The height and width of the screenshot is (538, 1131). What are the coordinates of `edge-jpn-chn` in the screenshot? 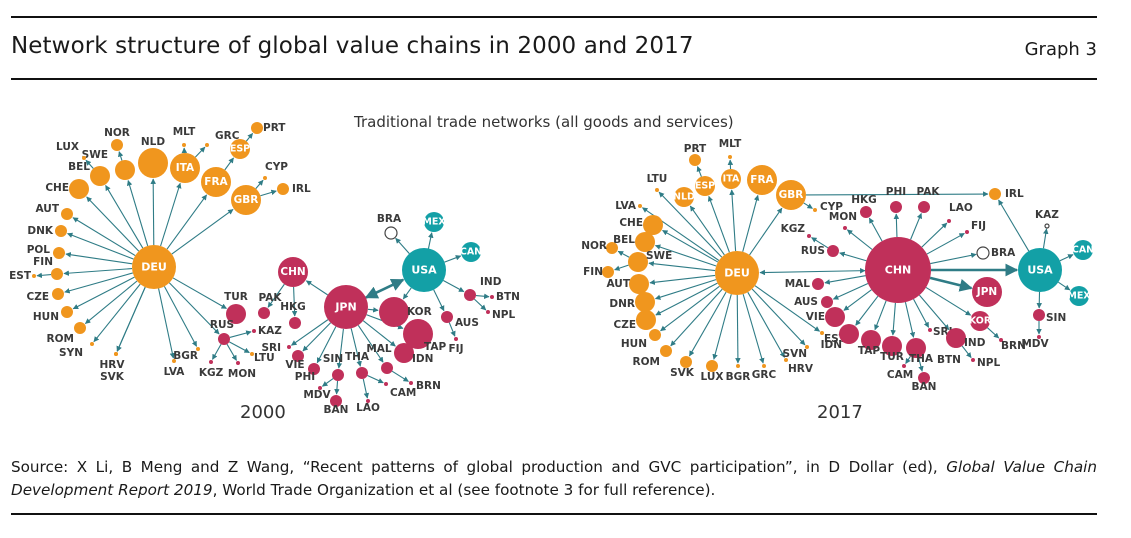 It's located at (316, 288).